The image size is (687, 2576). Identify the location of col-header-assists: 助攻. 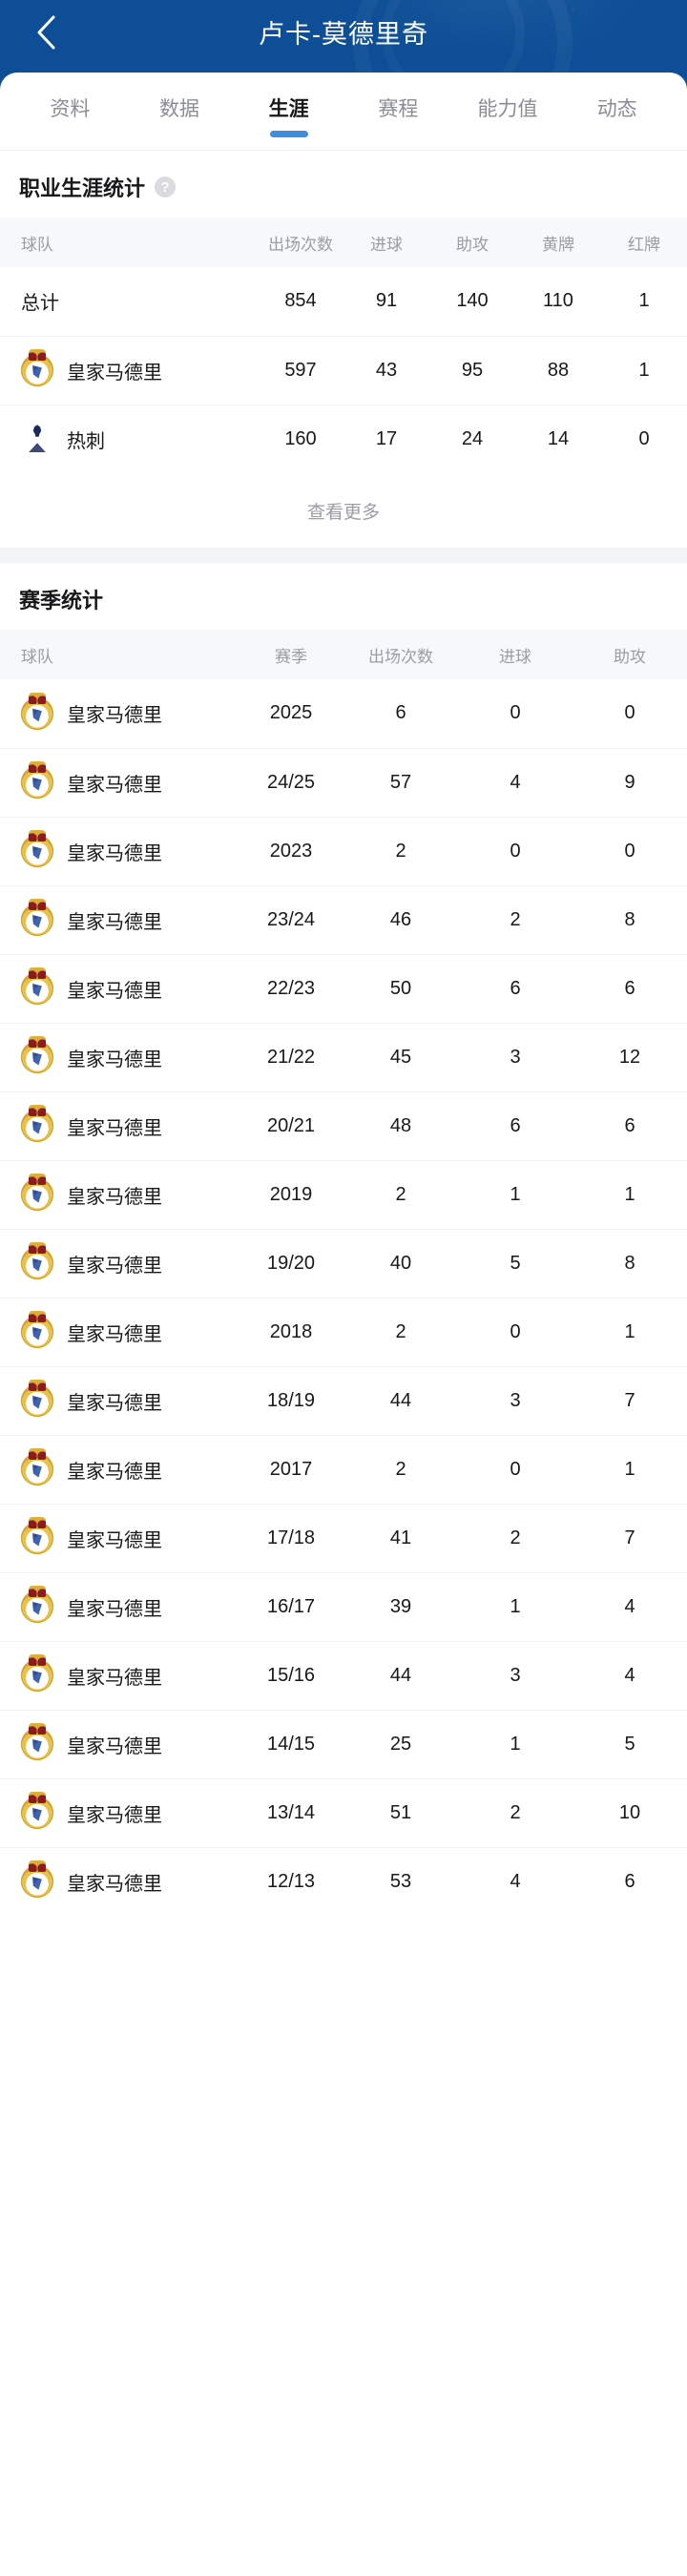
(630, 656).